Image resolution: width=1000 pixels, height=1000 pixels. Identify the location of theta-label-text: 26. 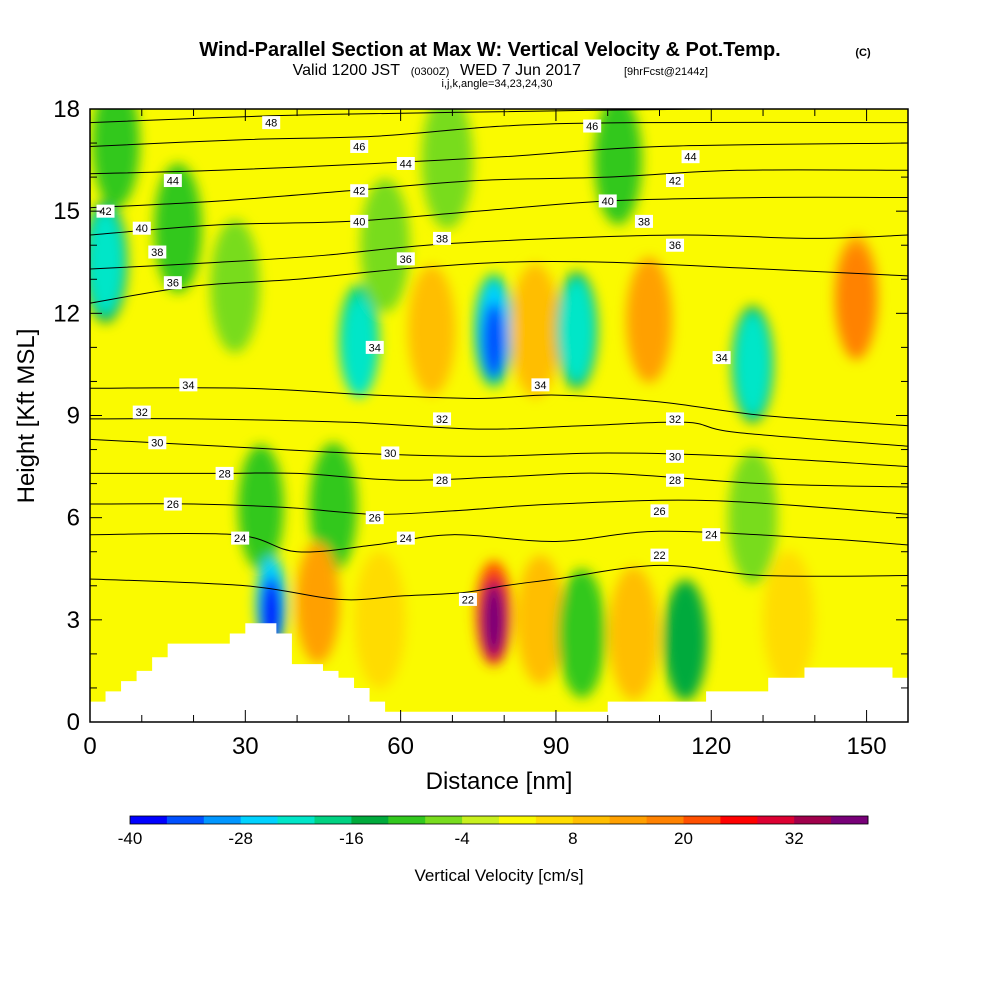
(659, 512).